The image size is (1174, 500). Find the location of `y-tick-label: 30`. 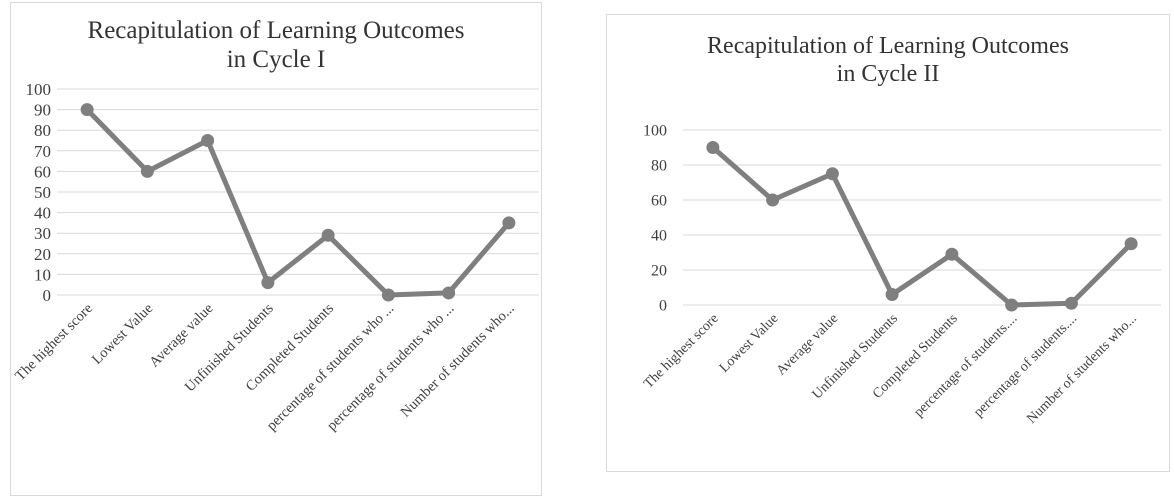

y-tick-label: 30 is located at coordinates (42, 233).